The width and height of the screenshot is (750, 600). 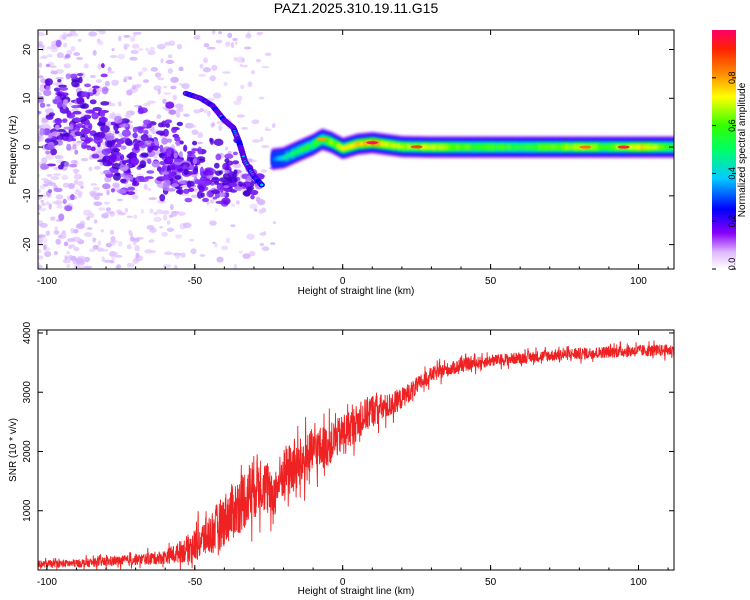 I want to click on snr-ytick-label: 3000, so click(x=27, y=392).